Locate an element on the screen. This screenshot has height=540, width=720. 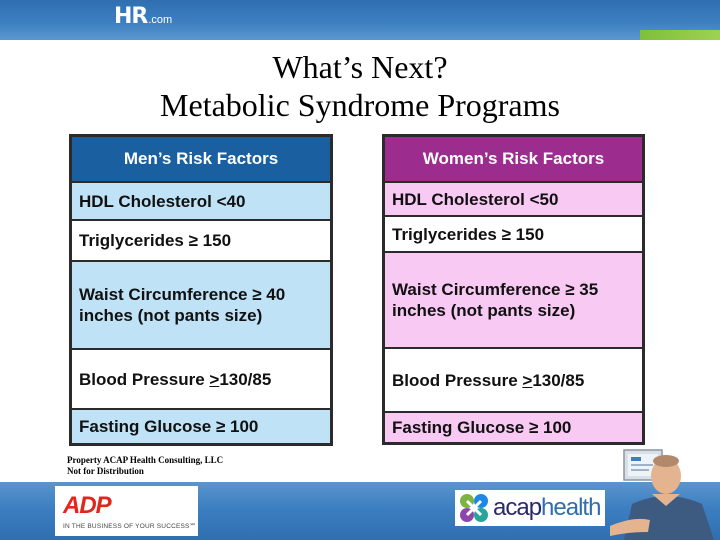
women-bp-value: 130/85 is located at coordinates (558, 380).